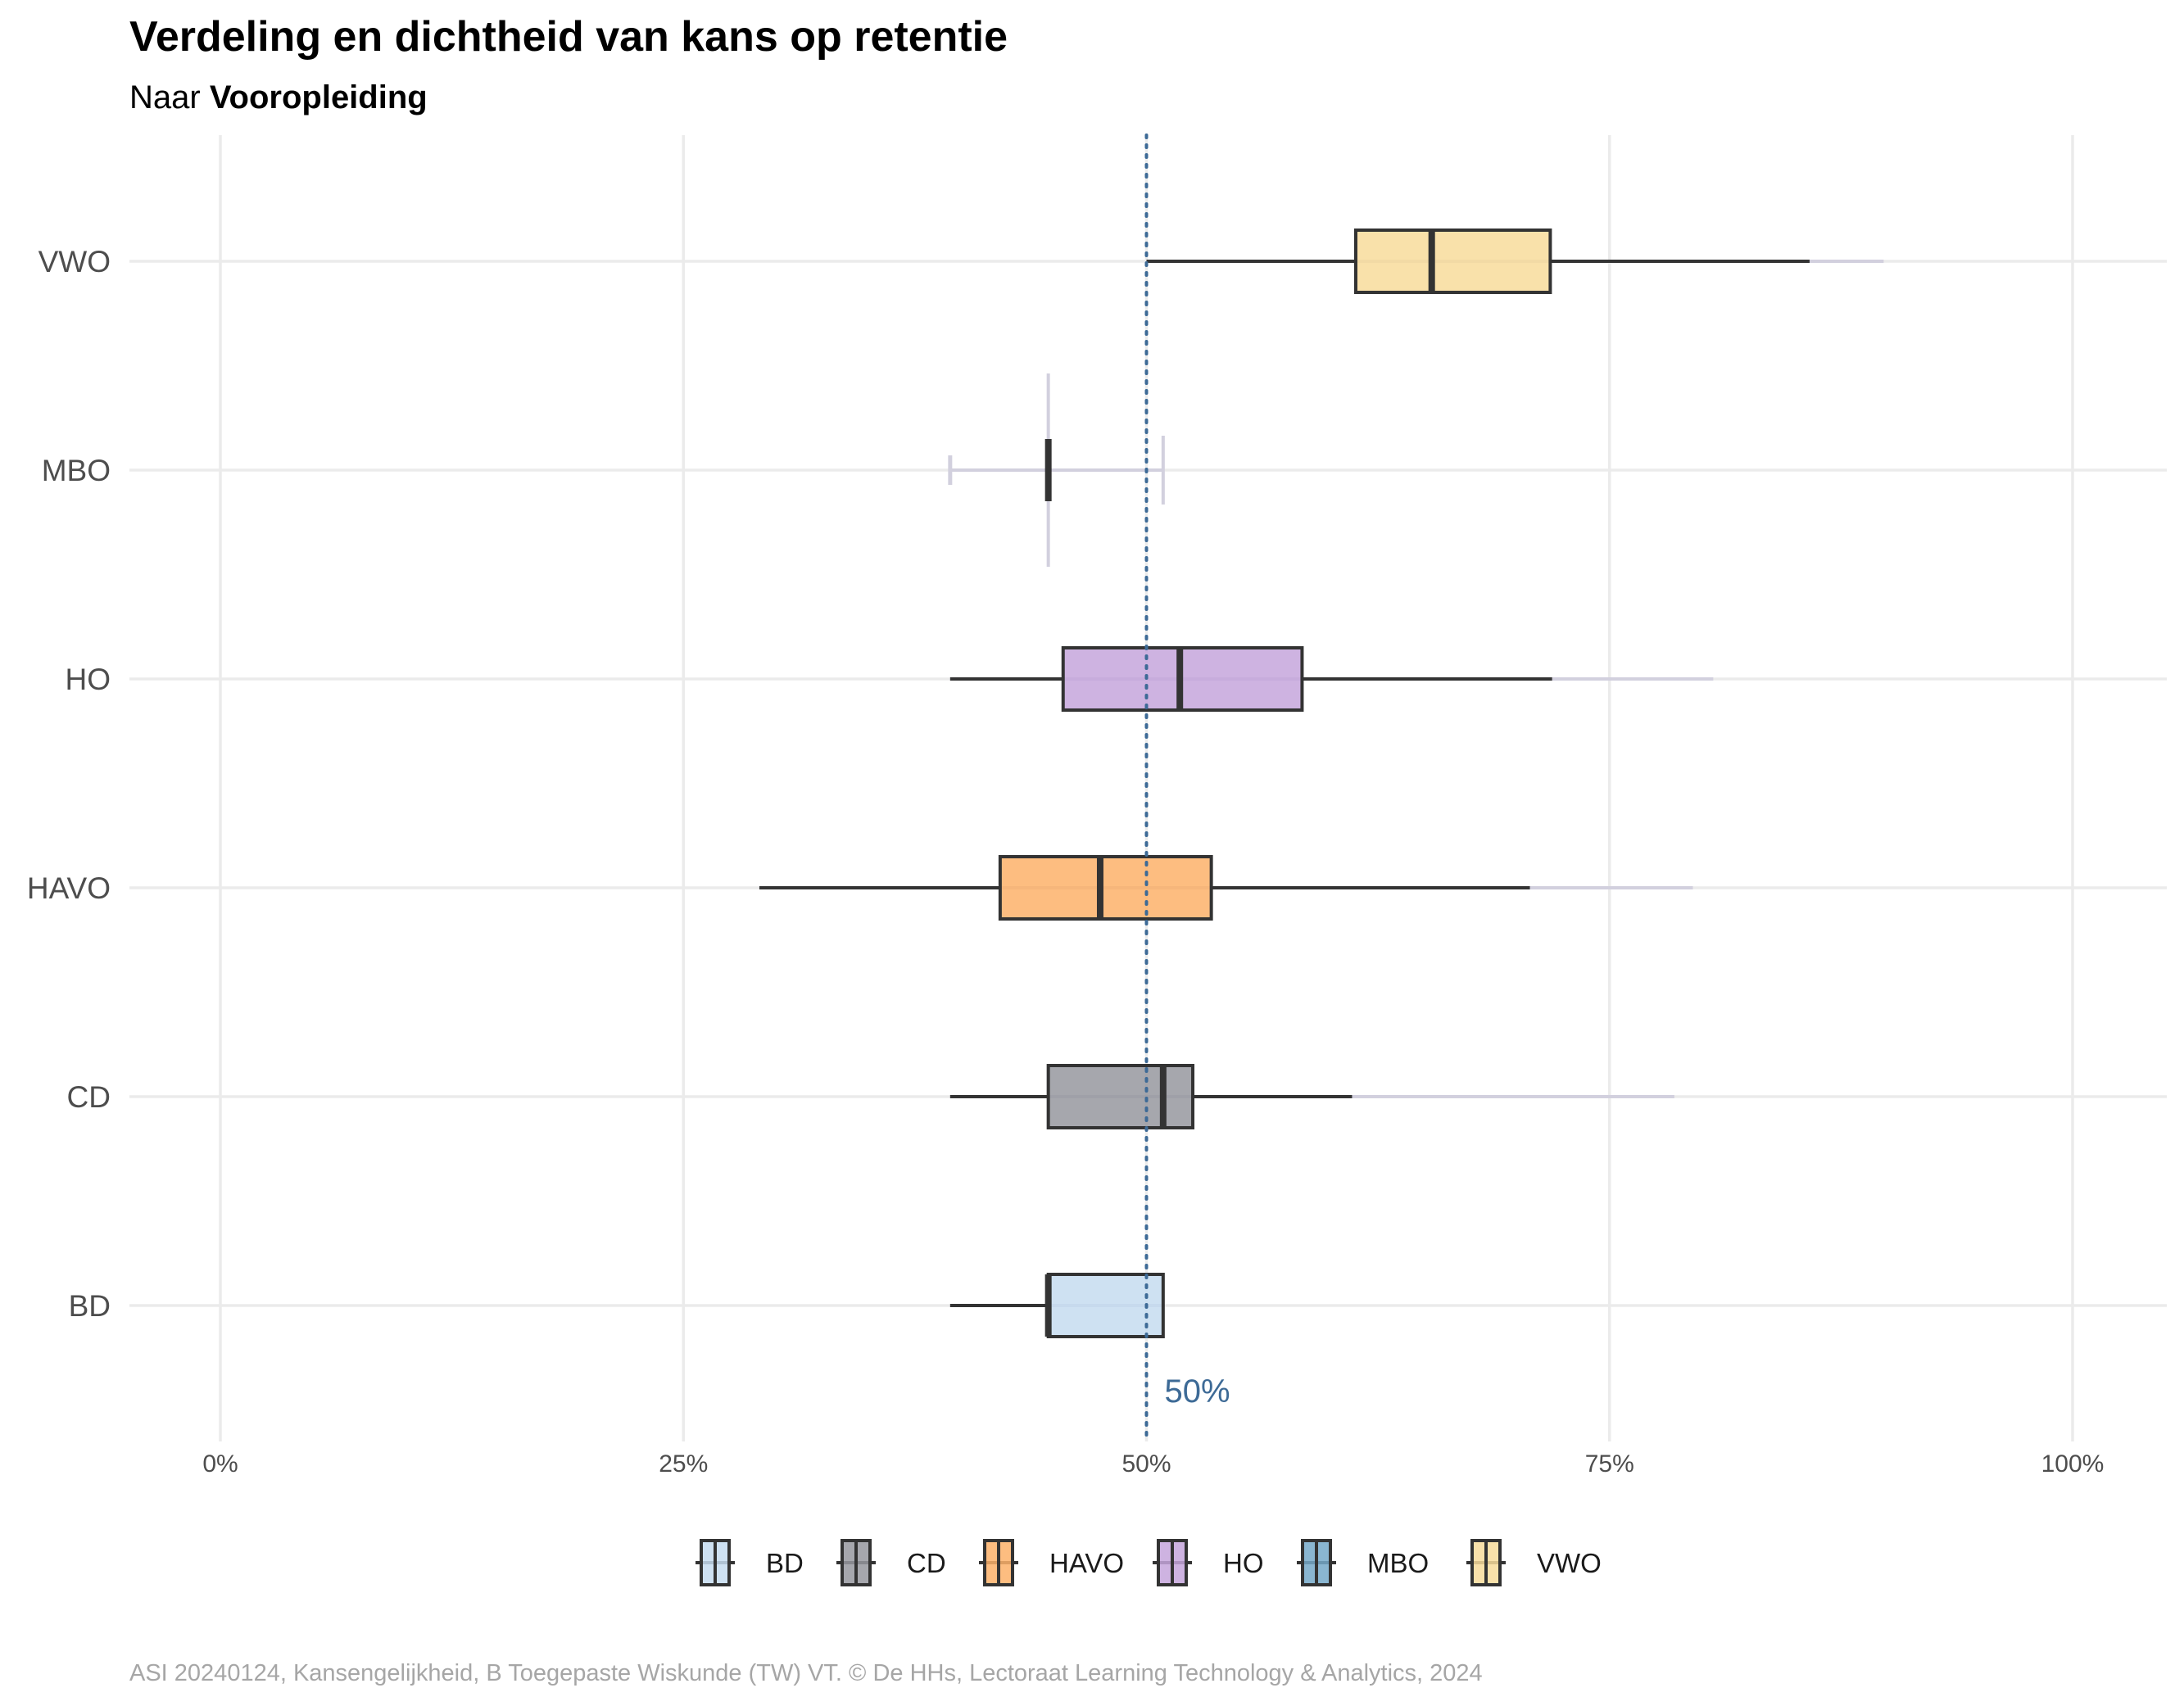  What do you see at coordinates (1243, 1563) in the screenshot?
I see `legend-label: HO` at bounding box center [1243, 1563].